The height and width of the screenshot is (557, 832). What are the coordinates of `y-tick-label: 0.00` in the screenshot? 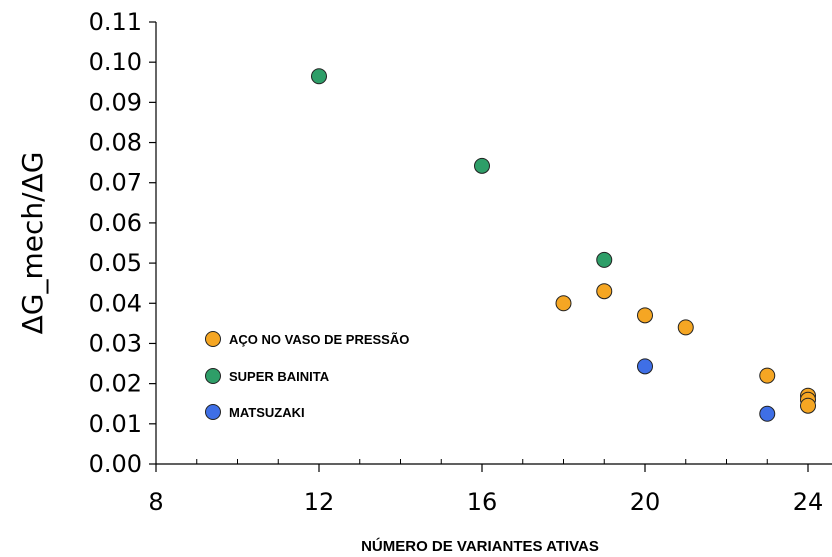 It's located at (115, 464).